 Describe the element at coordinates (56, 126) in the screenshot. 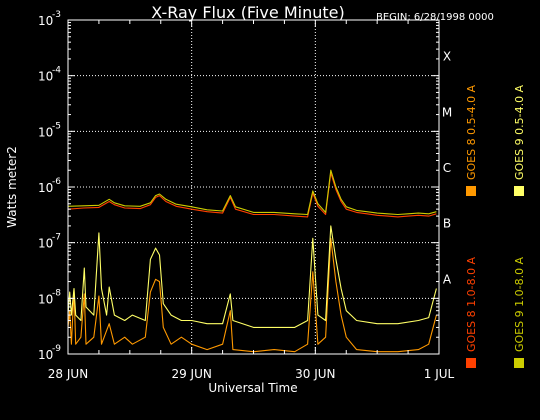

I see `y-tick-label-exponent: -5` at that location.